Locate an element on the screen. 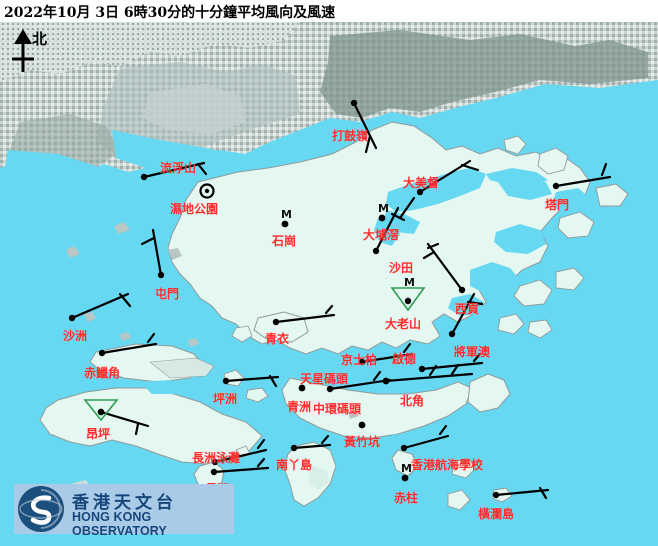 This screenshot has height=546, width=658. marker-tai-po-kau is located at coordinates (382, 218).